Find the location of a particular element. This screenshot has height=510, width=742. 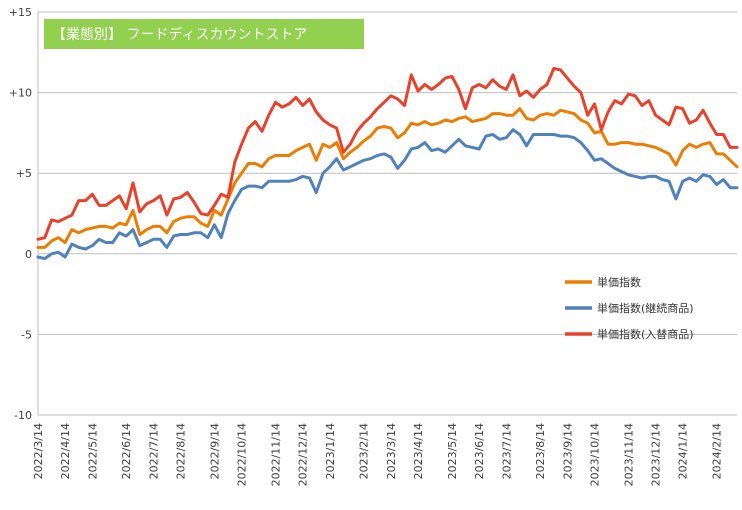

x-tick-label: 2023/8/14 is located at coordinates (540, 451).